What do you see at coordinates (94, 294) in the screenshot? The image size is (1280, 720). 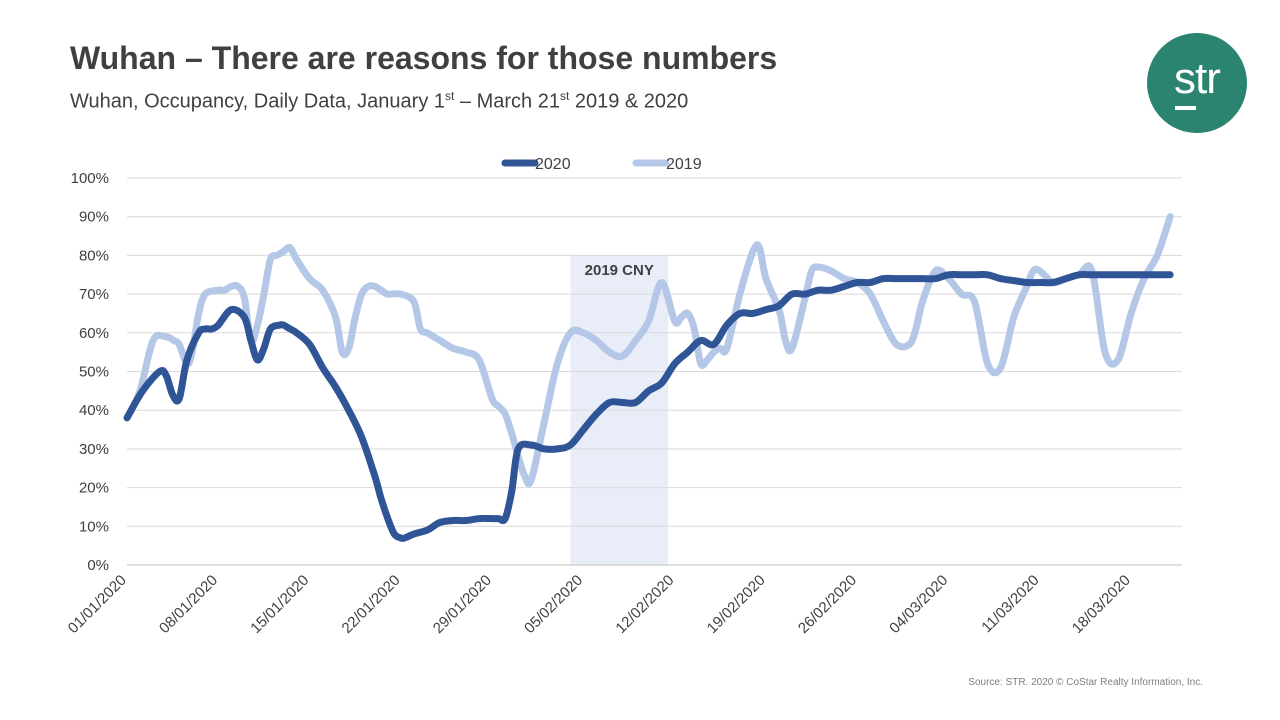 I see `y-tick-label: 70%` at bounding box center [94, 294].